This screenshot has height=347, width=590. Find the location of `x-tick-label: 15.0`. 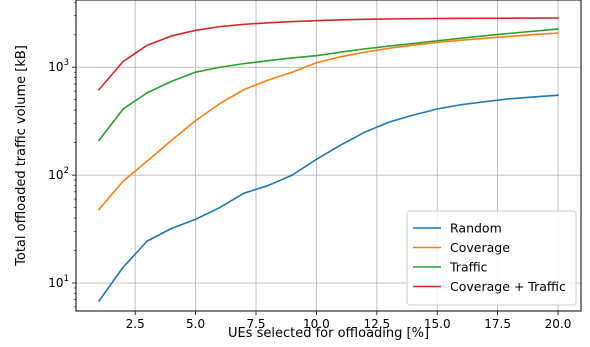

x-tick-label: 15.0 is located at coordinates (437, 324).